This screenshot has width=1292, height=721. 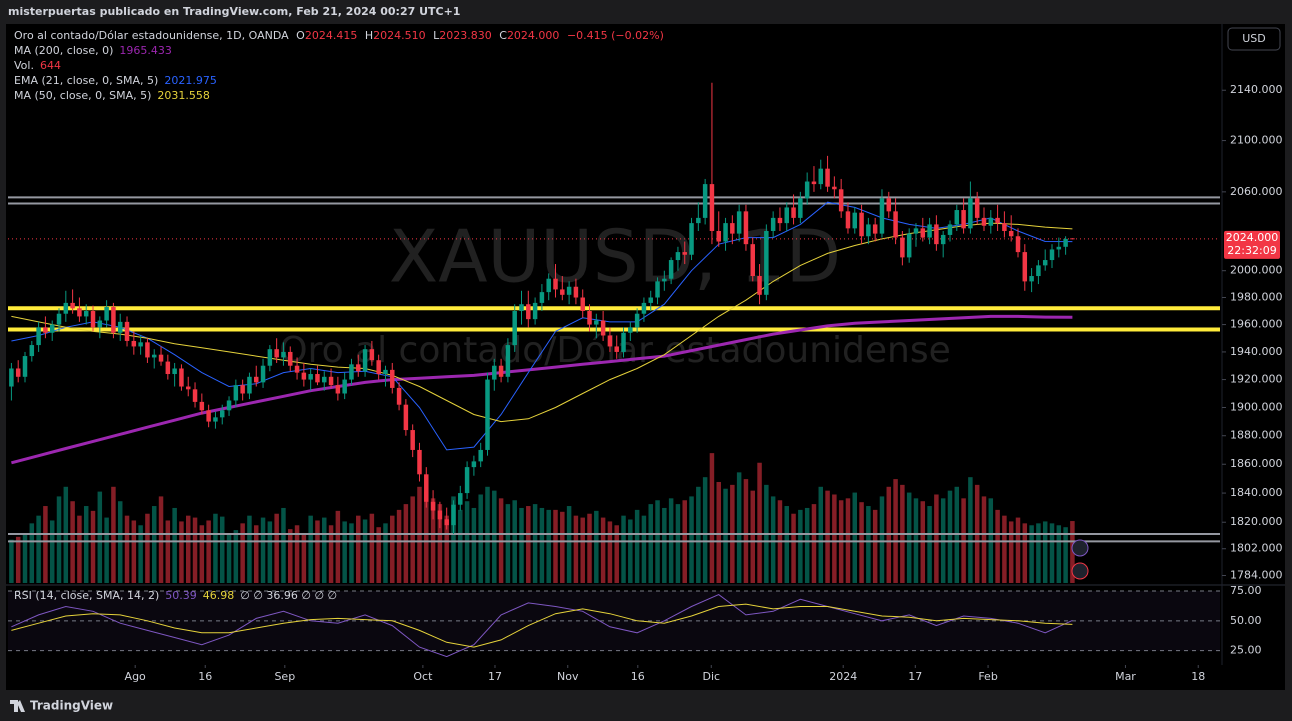 I want to click on legend-name: MA (50, close, 0, SMA, 5), so click(x=82, y=95).